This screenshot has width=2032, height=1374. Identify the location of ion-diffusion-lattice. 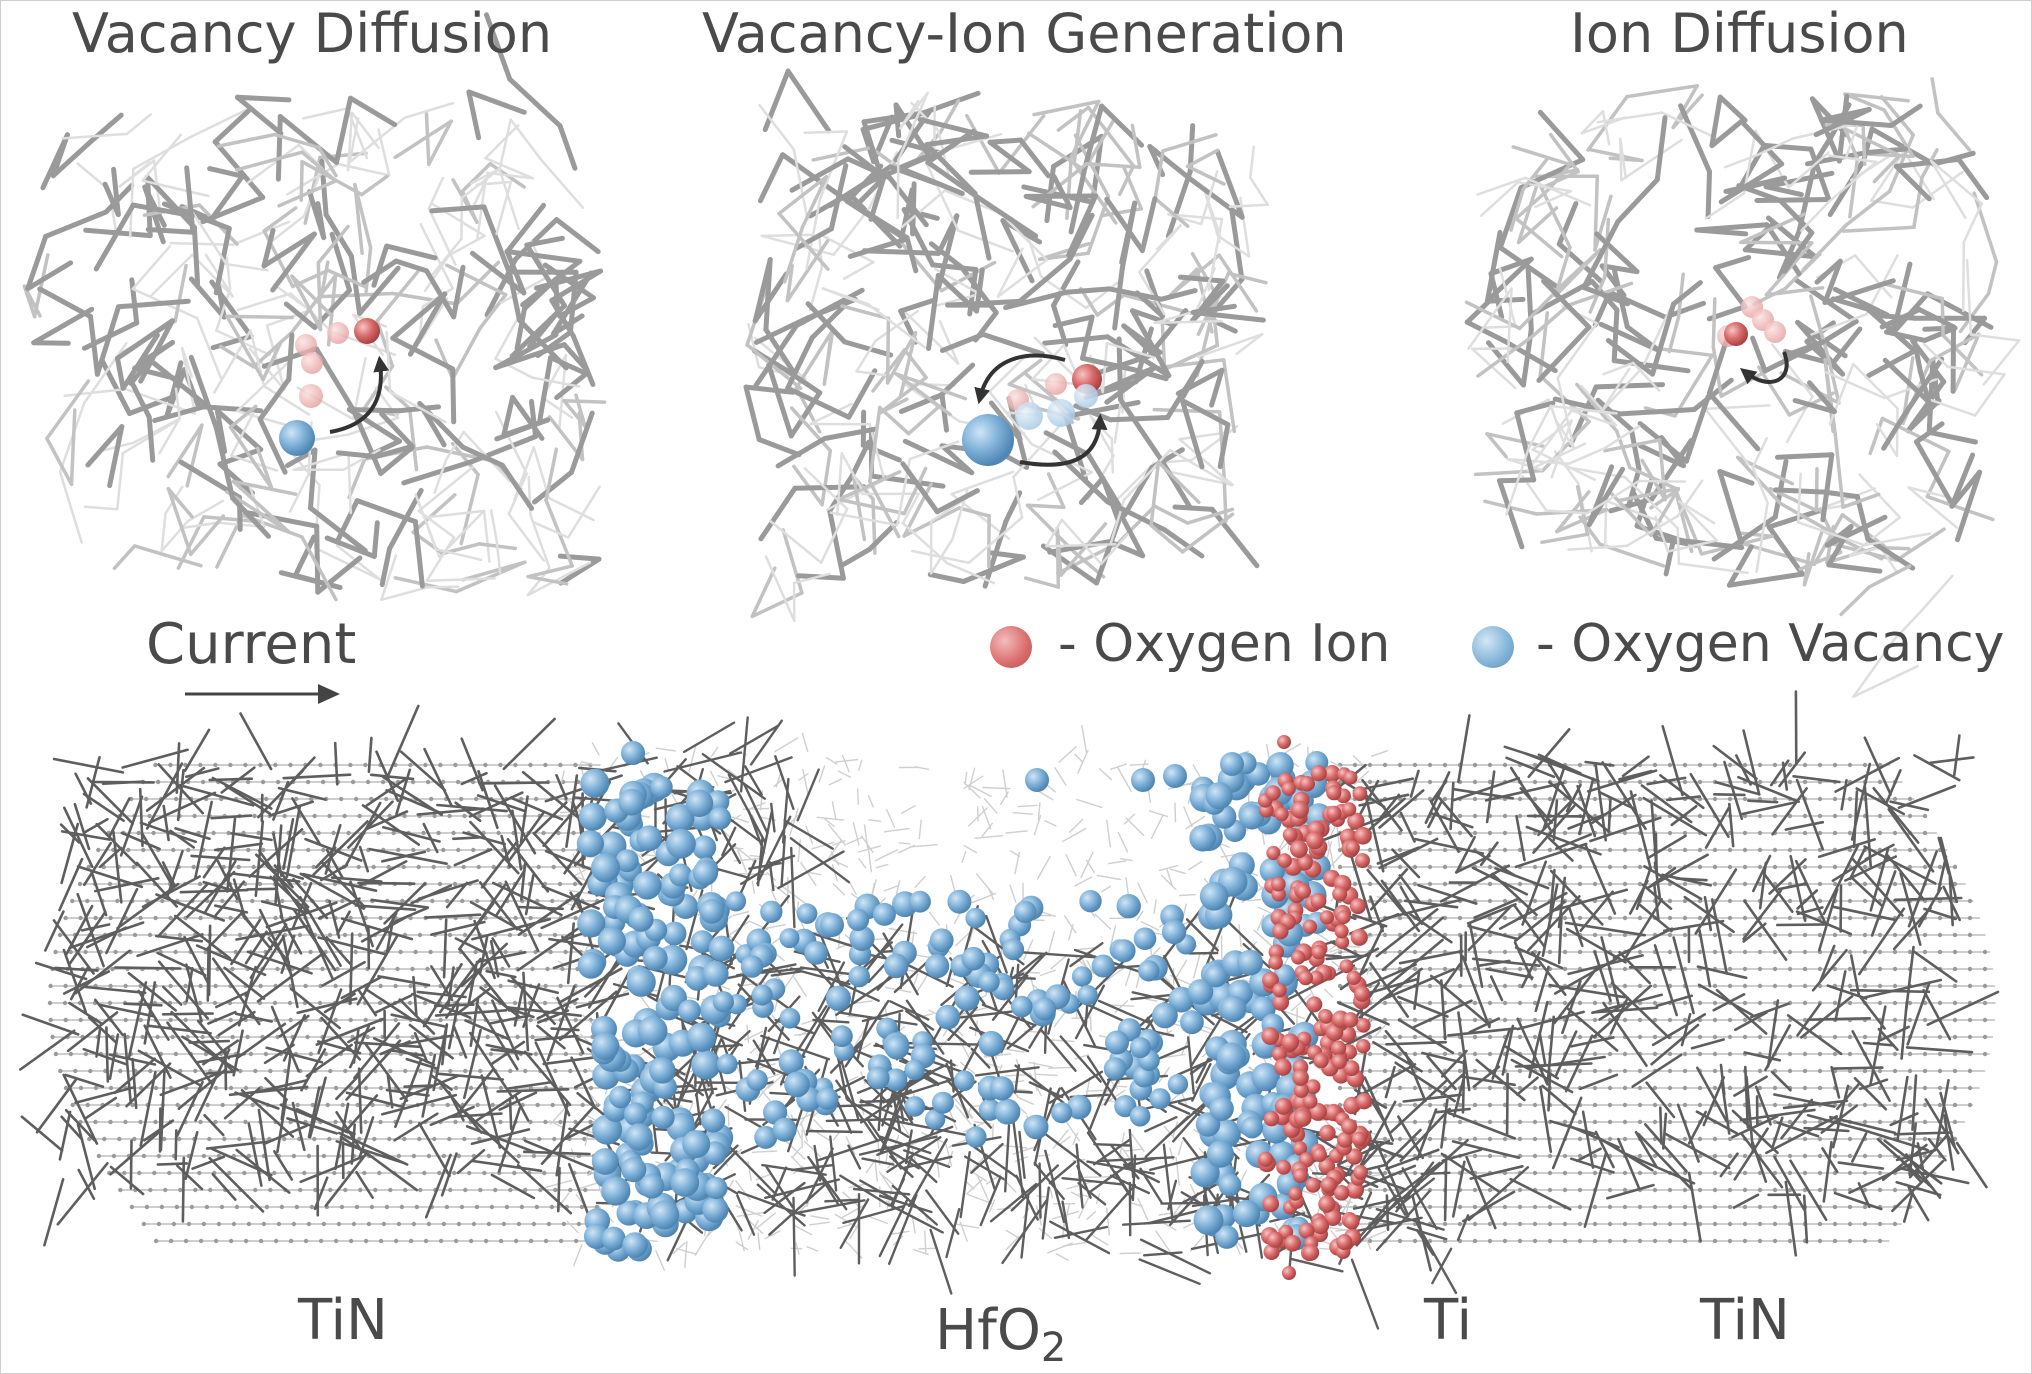
(1742, 388).